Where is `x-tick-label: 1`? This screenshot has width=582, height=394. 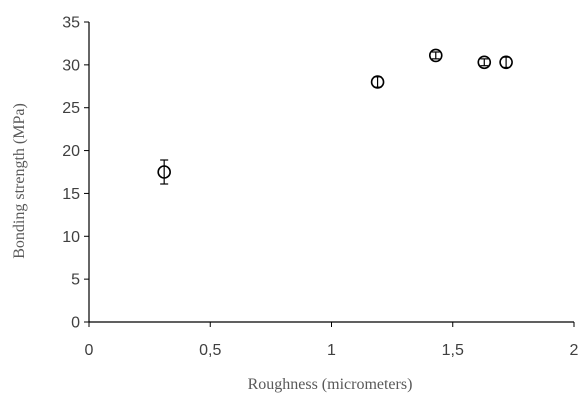
x-tick-label: 1 is located at coordinates (331, 350).